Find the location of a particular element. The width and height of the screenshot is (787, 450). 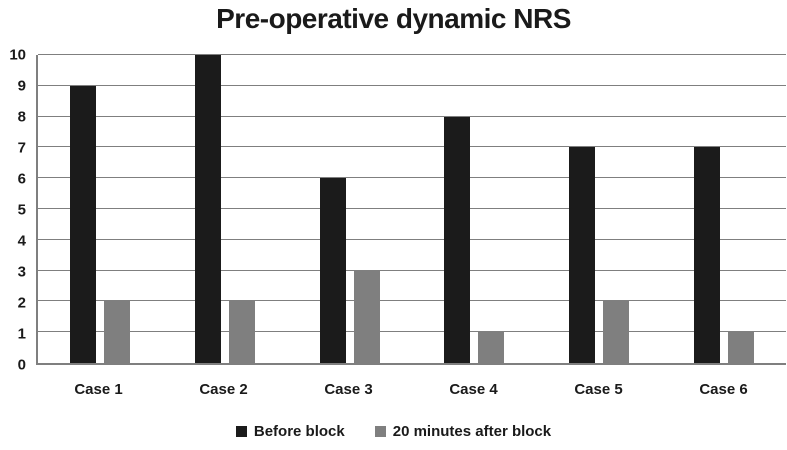

y-axis-tick-labels: 0 1 2 3 4 5 6 7 8 9 10 is located at coordinates (14, 210).